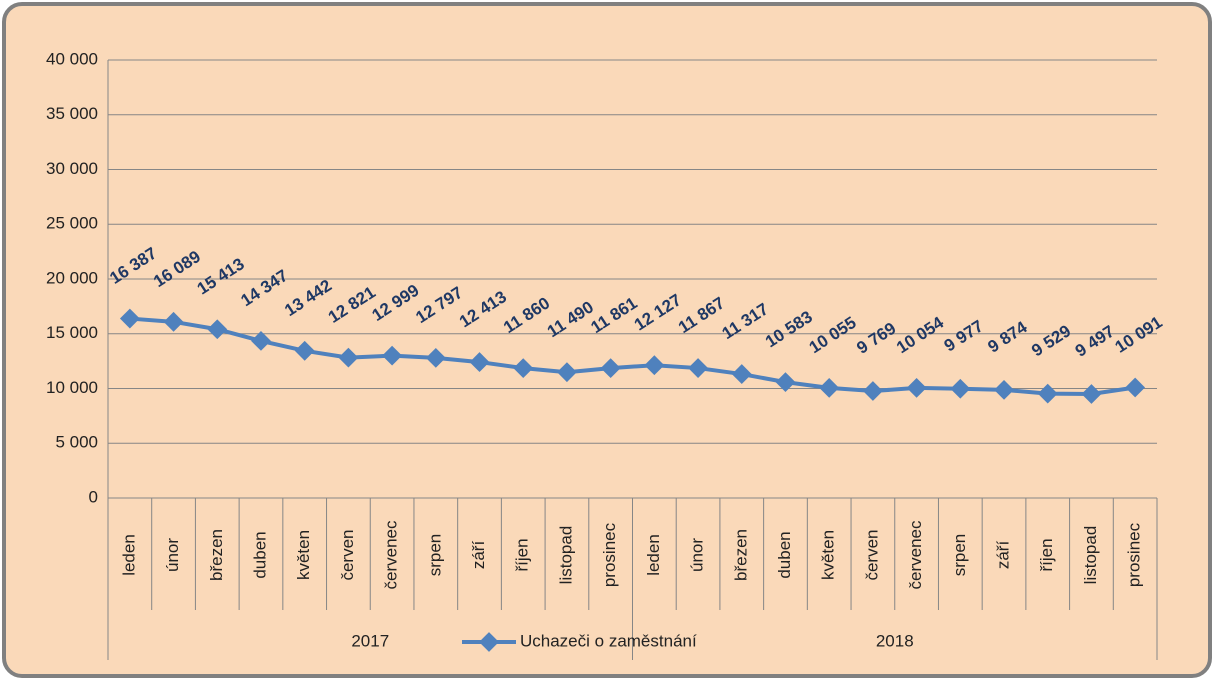  I want to click on y-tick-label: 10 000, so click(72, 387).